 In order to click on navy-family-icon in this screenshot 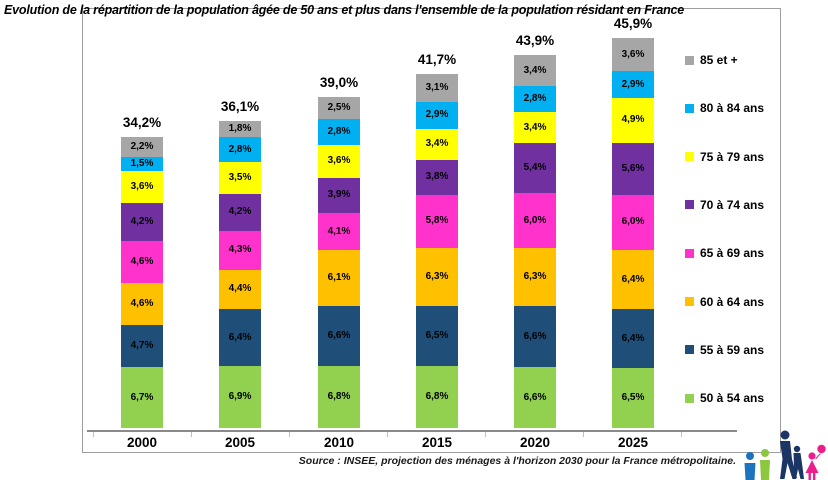, I will do `click(792, 454)`.